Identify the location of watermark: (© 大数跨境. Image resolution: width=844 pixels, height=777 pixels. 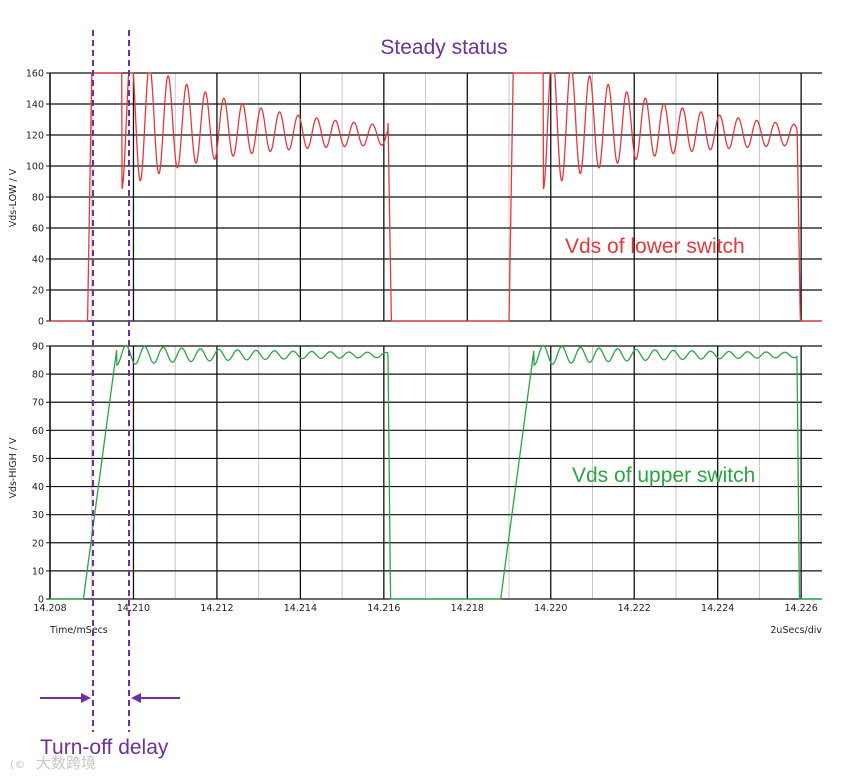
(53, 763).